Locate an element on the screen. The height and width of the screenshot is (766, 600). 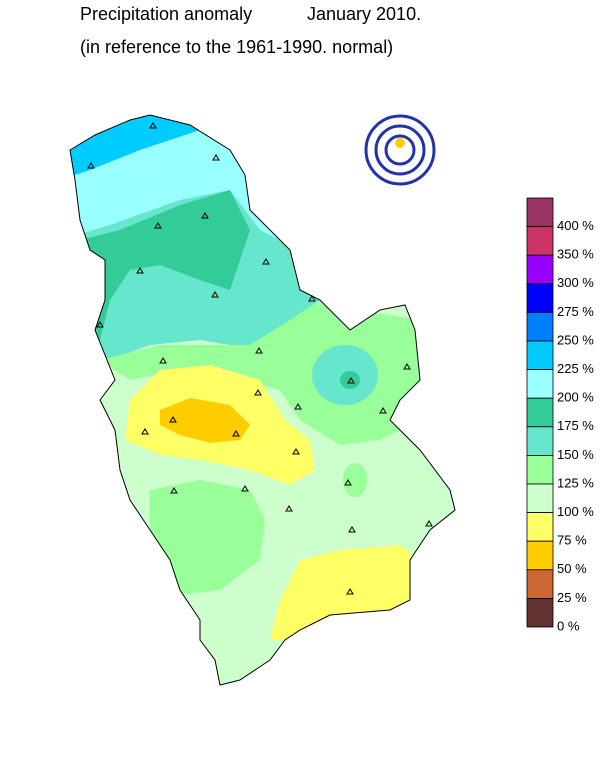
subtitle: (in reference to the 1961-1990. normal) is located at coordinates (236, 47).